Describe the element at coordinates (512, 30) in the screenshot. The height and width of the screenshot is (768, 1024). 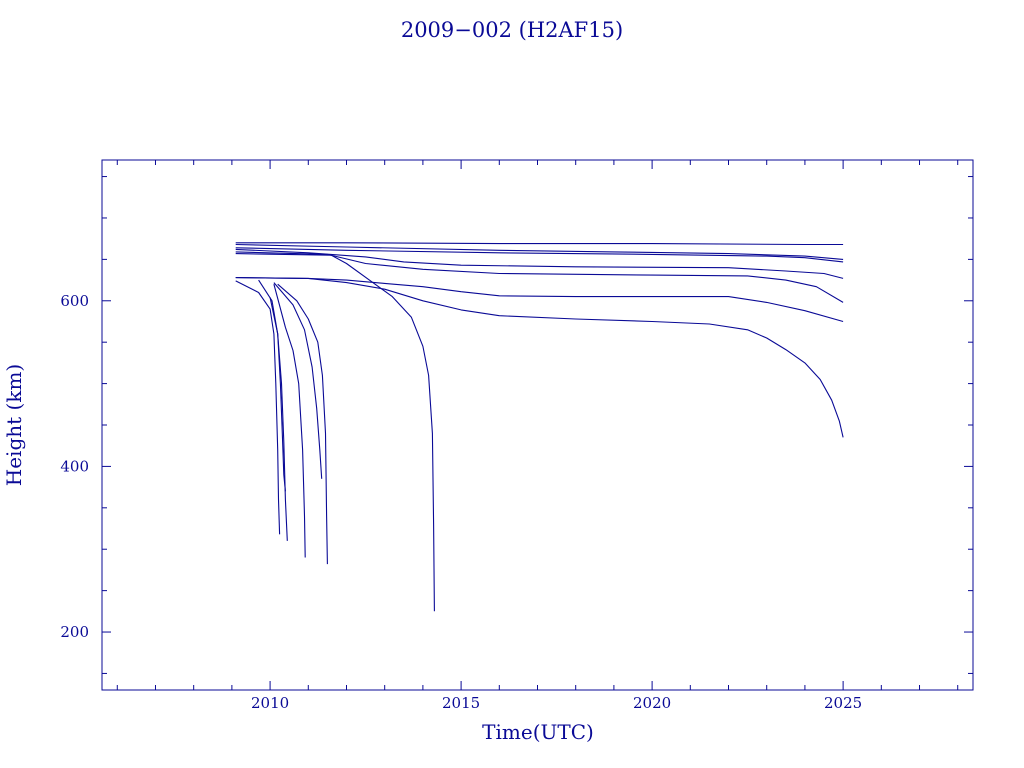
I see `chart-title: 2009−002 (H2AF15)` at that location.